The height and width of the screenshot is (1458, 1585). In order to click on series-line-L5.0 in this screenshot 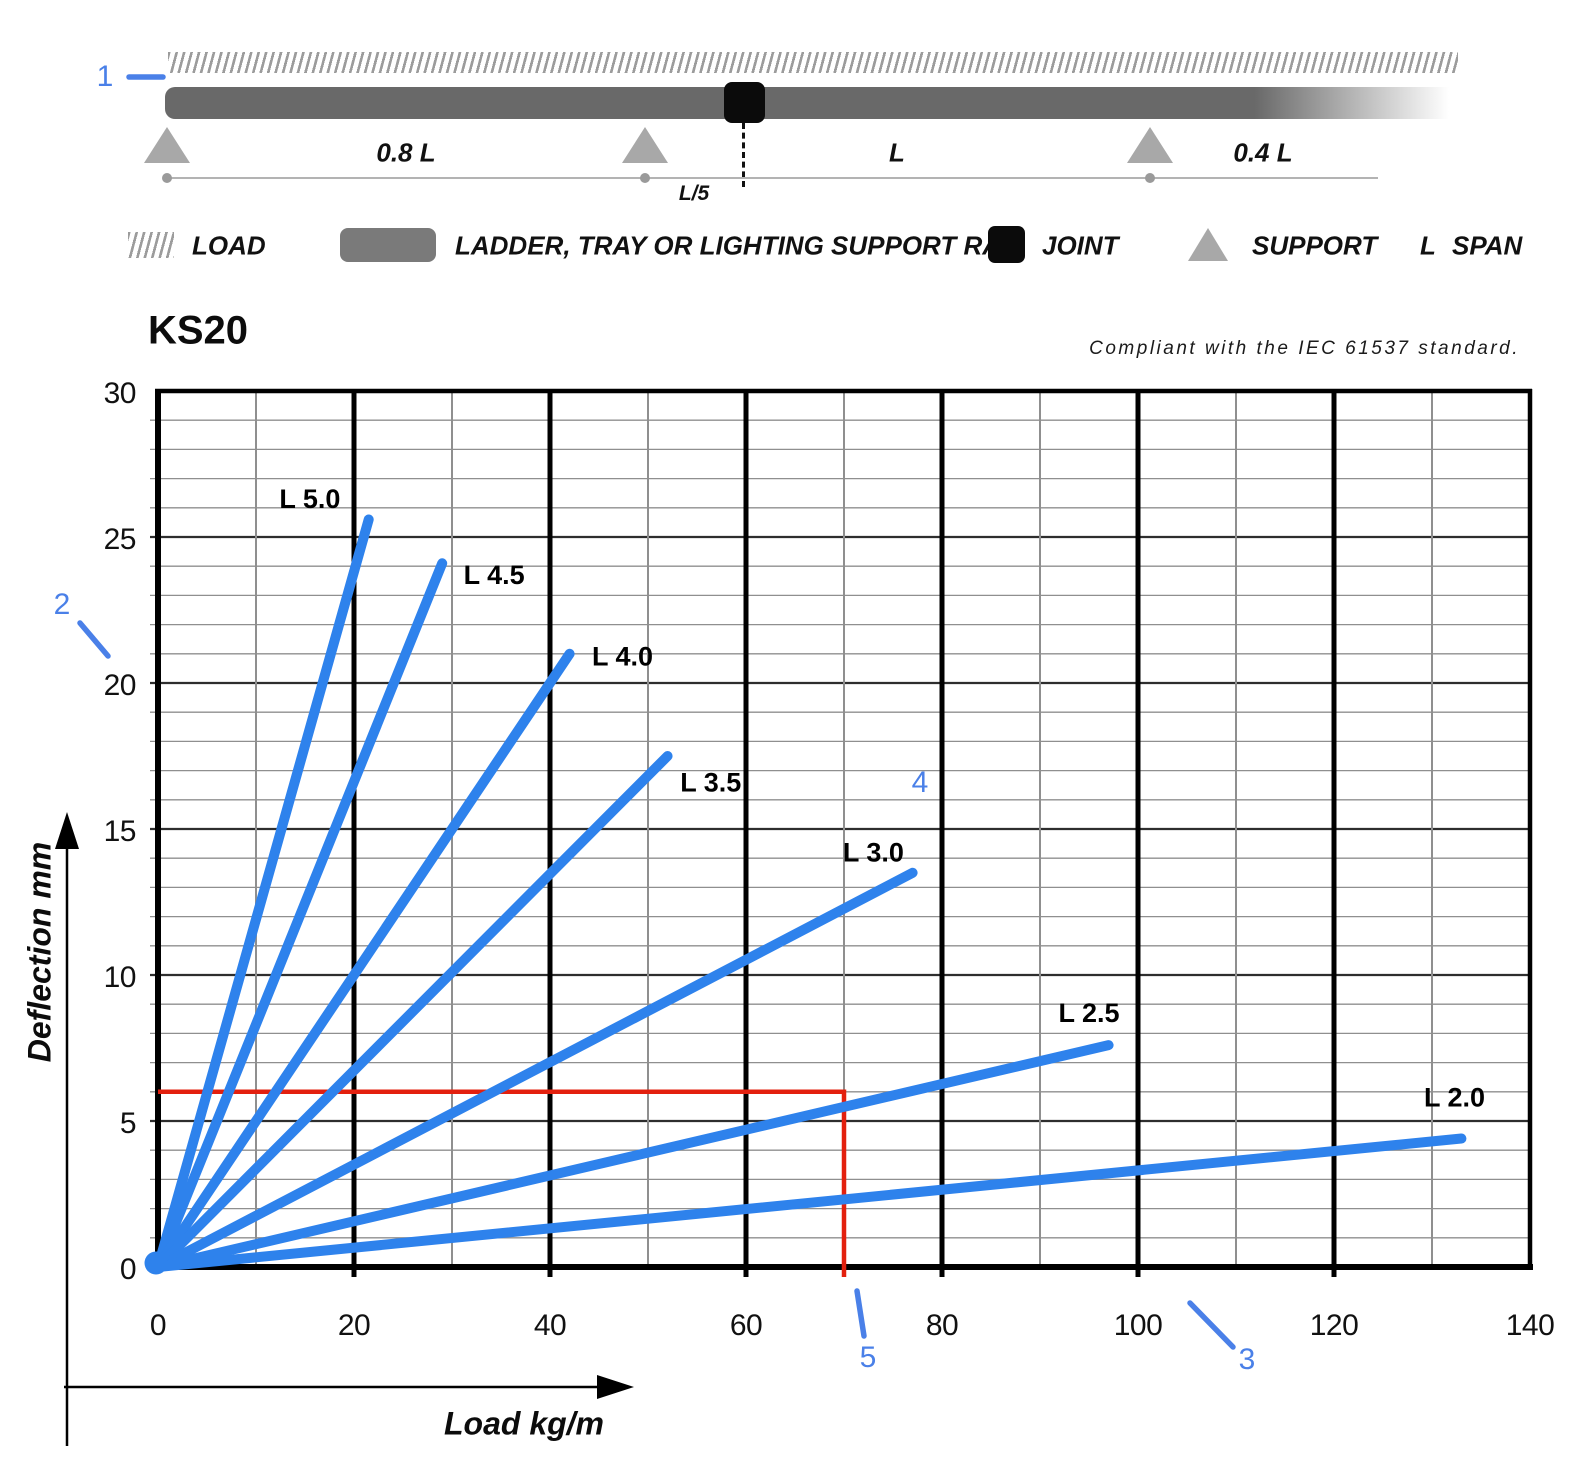, I will do `click(263, 893)`.